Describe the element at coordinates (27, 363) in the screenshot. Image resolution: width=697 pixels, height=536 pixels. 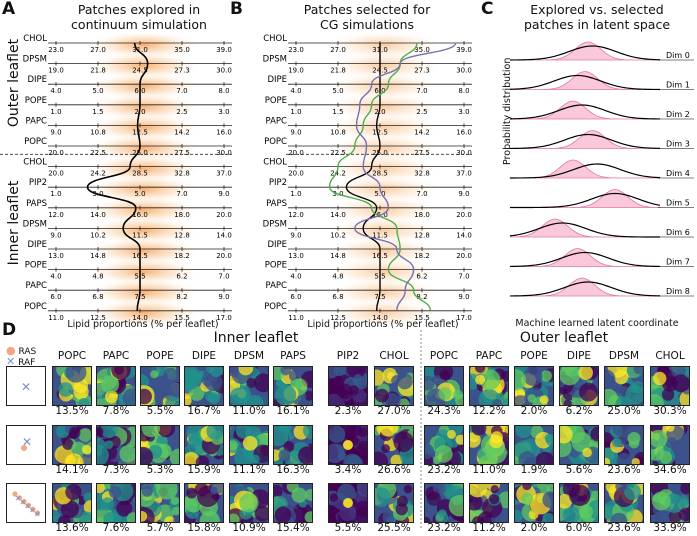
I see `legend-raf-label: RAF` at that location.